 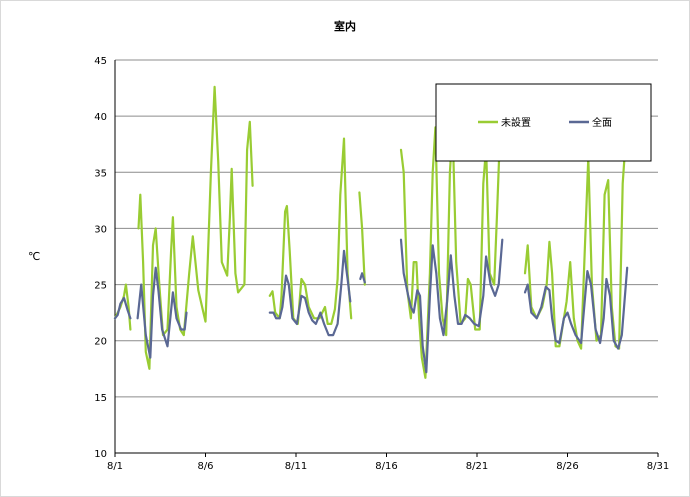 What do you see at coordinates (567, 466) in the screenshot?
I see `x-tick-label: 8/26` at bounding box center [567, 466].